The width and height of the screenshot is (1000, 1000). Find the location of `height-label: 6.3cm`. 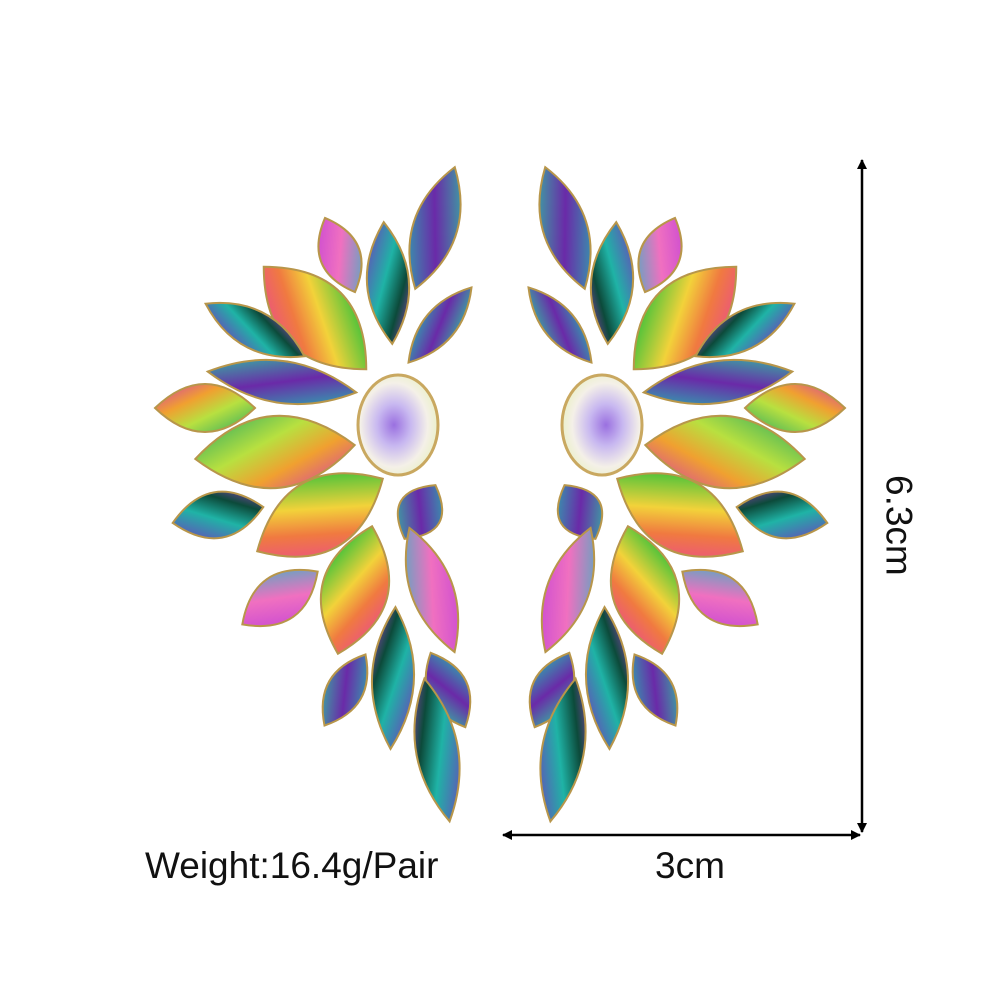

height-label: 6.3cm is located at coordinates (899, 525).